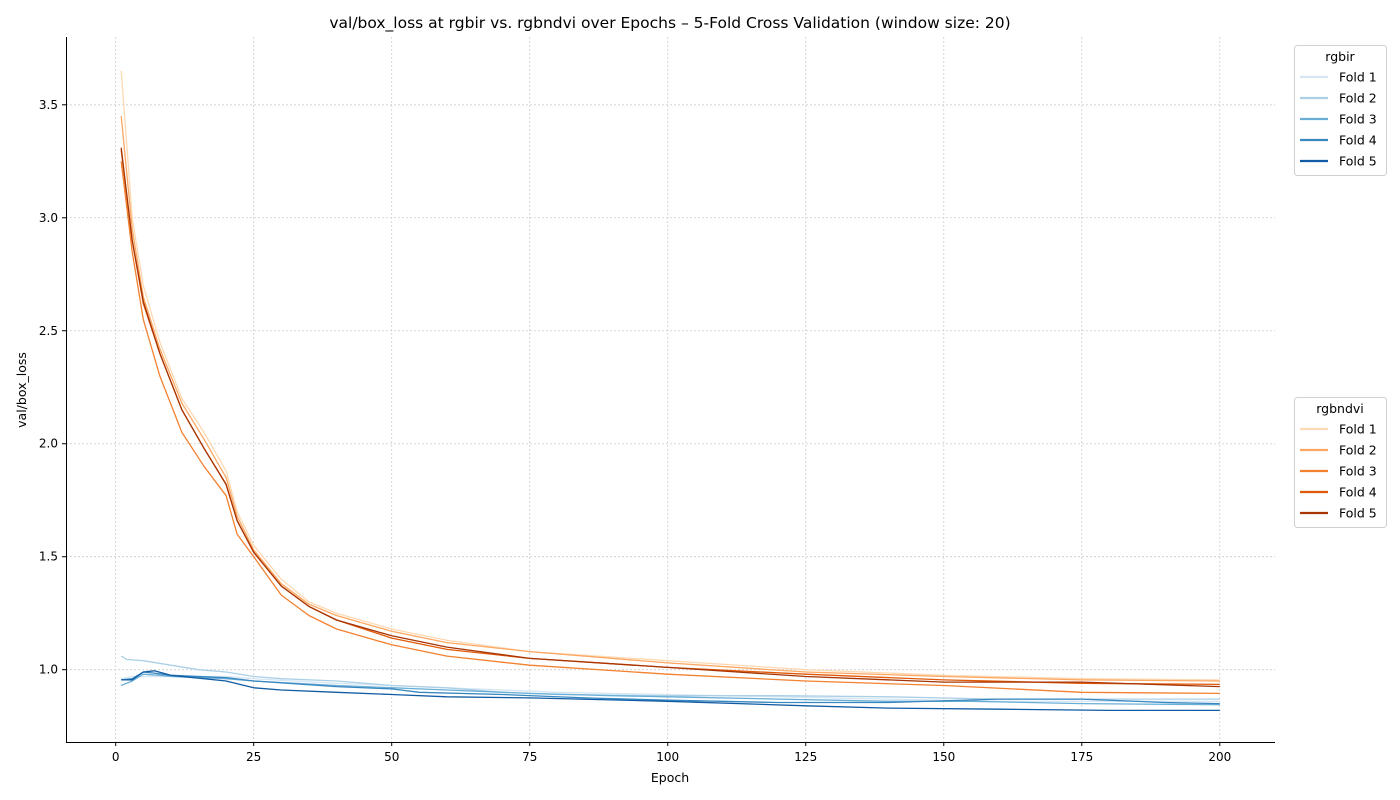 This screenshot has width=1400, height=800. What do you see at coordinates (48, 331) in the screenshot?
I see `y-tick-label: 2.5` at bounding box center [48, 331].